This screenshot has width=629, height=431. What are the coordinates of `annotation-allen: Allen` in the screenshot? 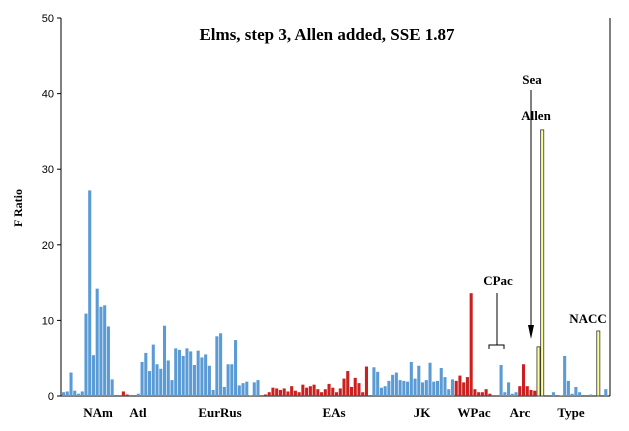 It's located at (536, 115).